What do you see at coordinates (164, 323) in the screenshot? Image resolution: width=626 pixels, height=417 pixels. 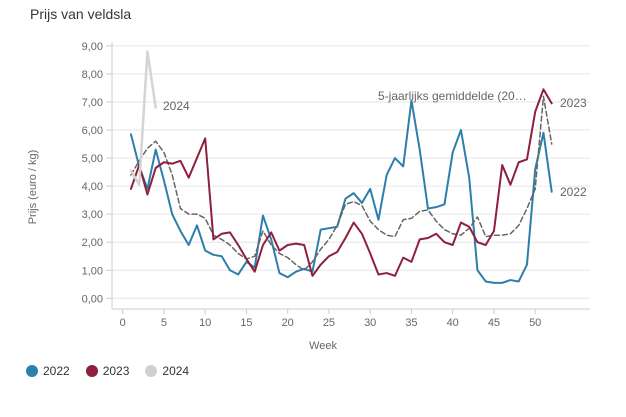 I see `x-axis-label: 5` at bounding box center [164, 323].